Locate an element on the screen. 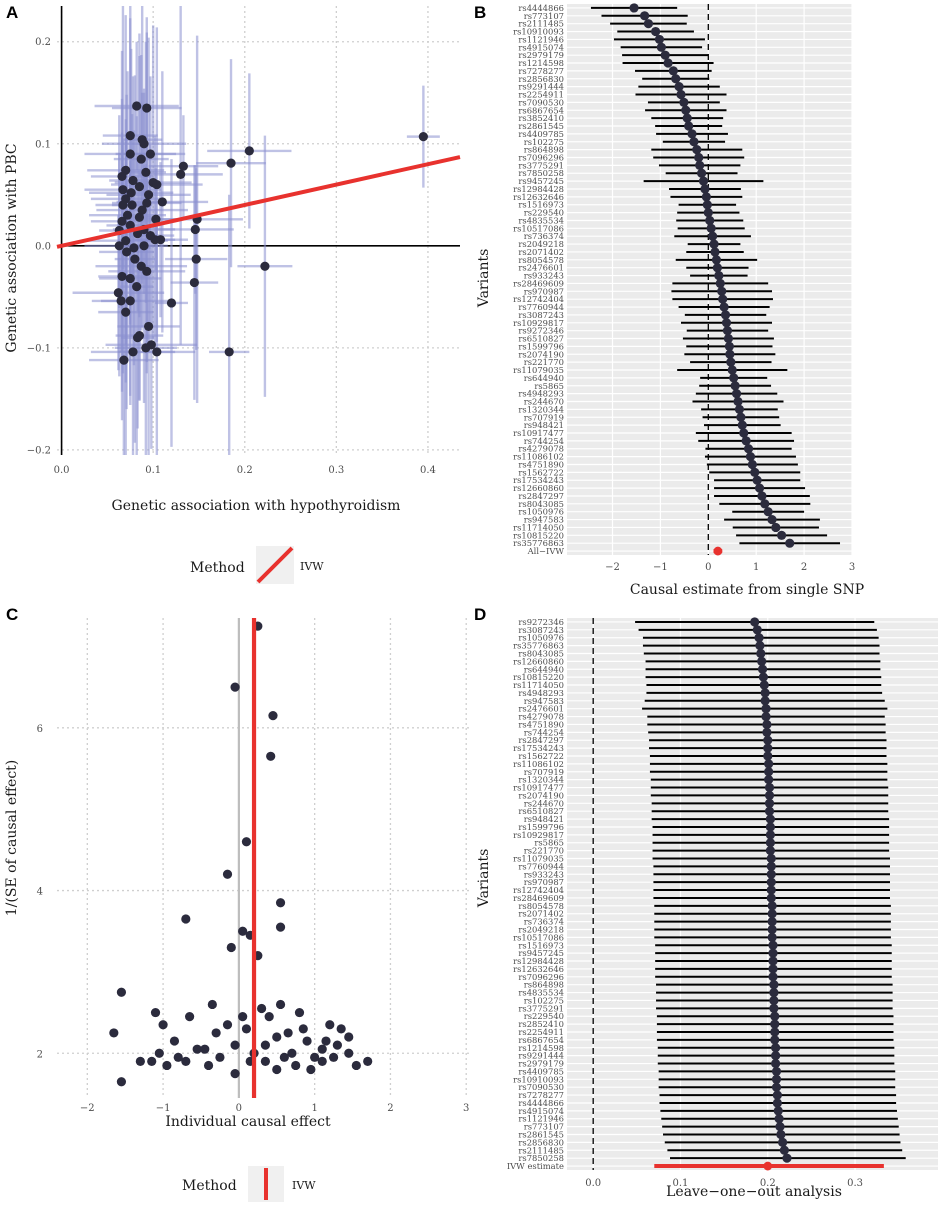  panel-d-variant-label: rs7850258 is located at coordinates (541, 1158).